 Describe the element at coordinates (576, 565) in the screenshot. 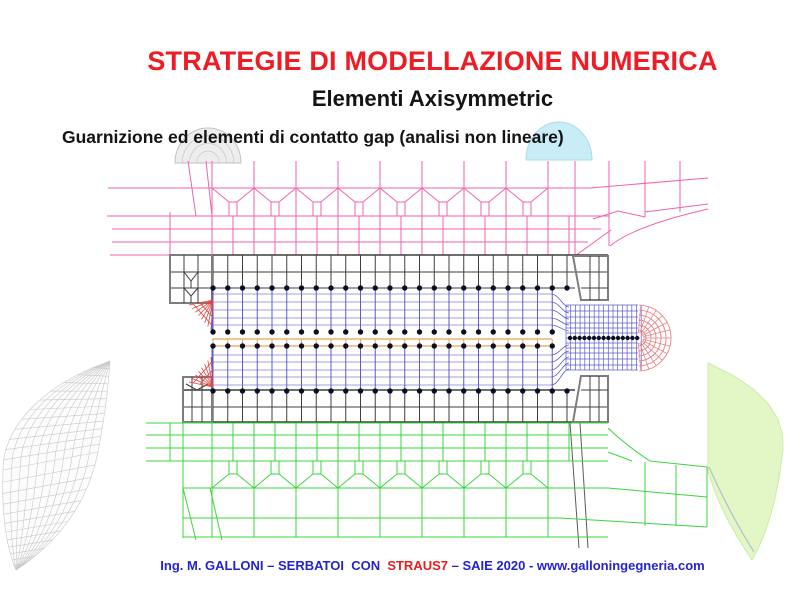

I see `footer-text-post: – SAIE 2020 - www.galloningegneria.com` at that location.